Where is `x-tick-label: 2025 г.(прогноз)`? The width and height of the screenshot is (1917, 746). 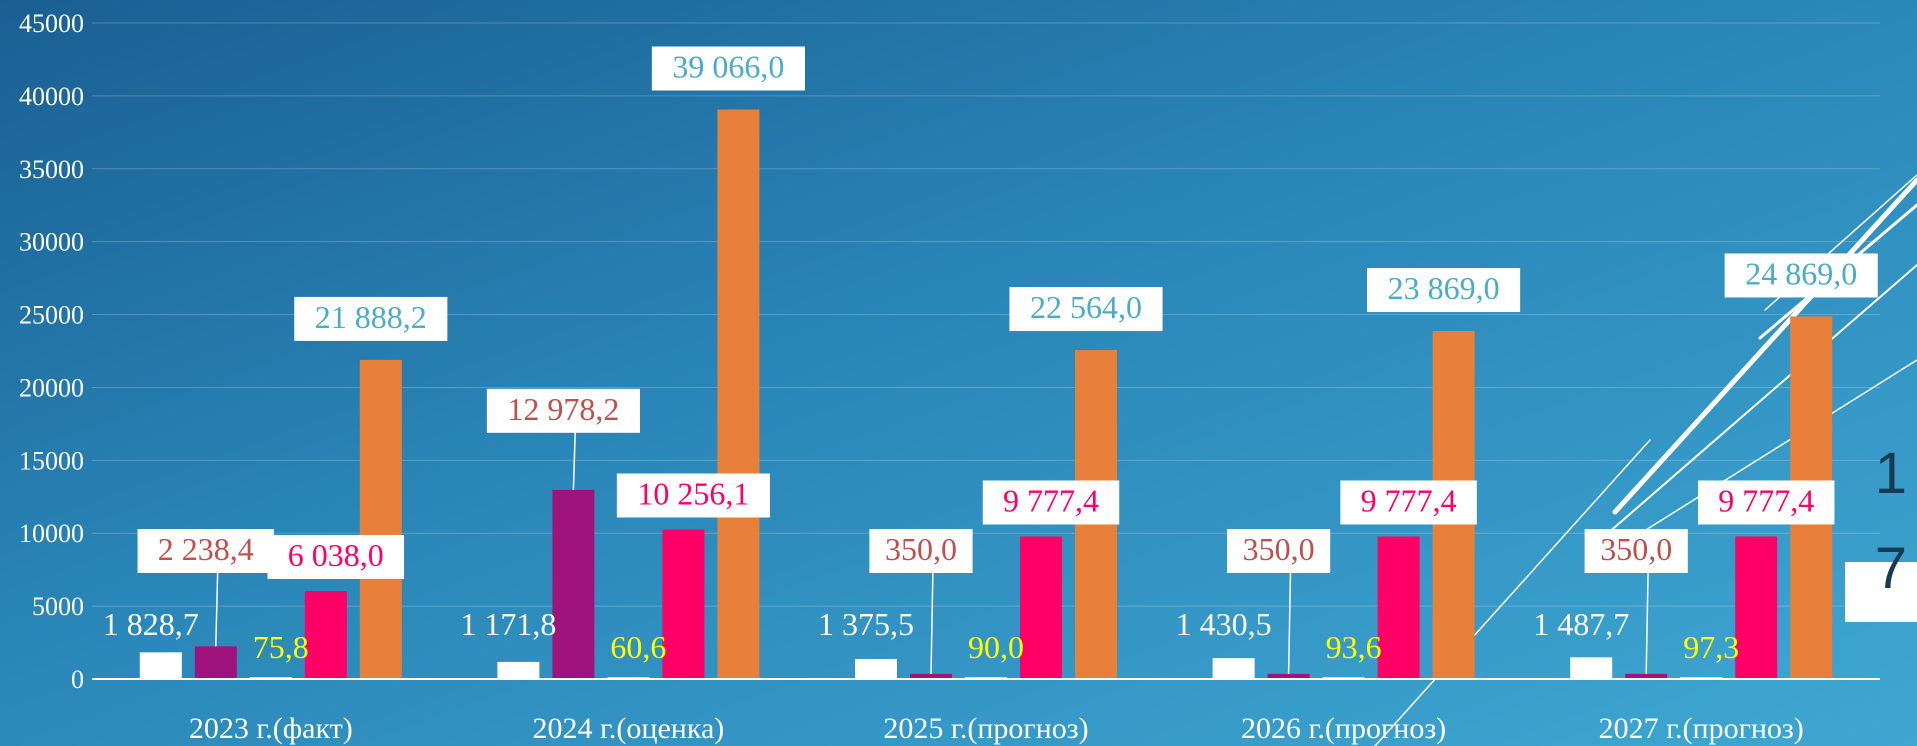 x-tick-label: 2025 г.(прогноз) is located at coordinates (985, 728).